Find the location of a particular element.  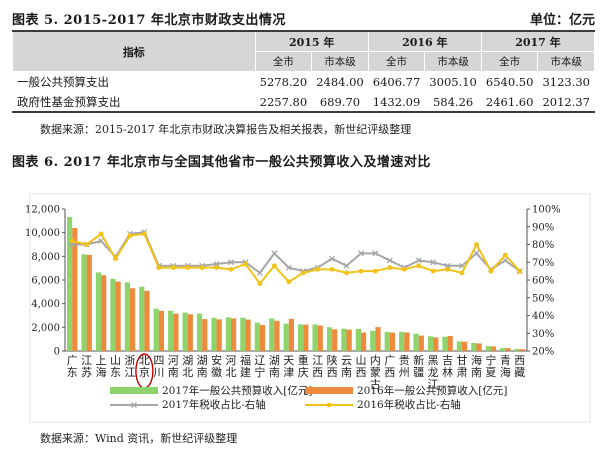

row-label: 政府性基金预算支出 is located at coordinates (134, 102).